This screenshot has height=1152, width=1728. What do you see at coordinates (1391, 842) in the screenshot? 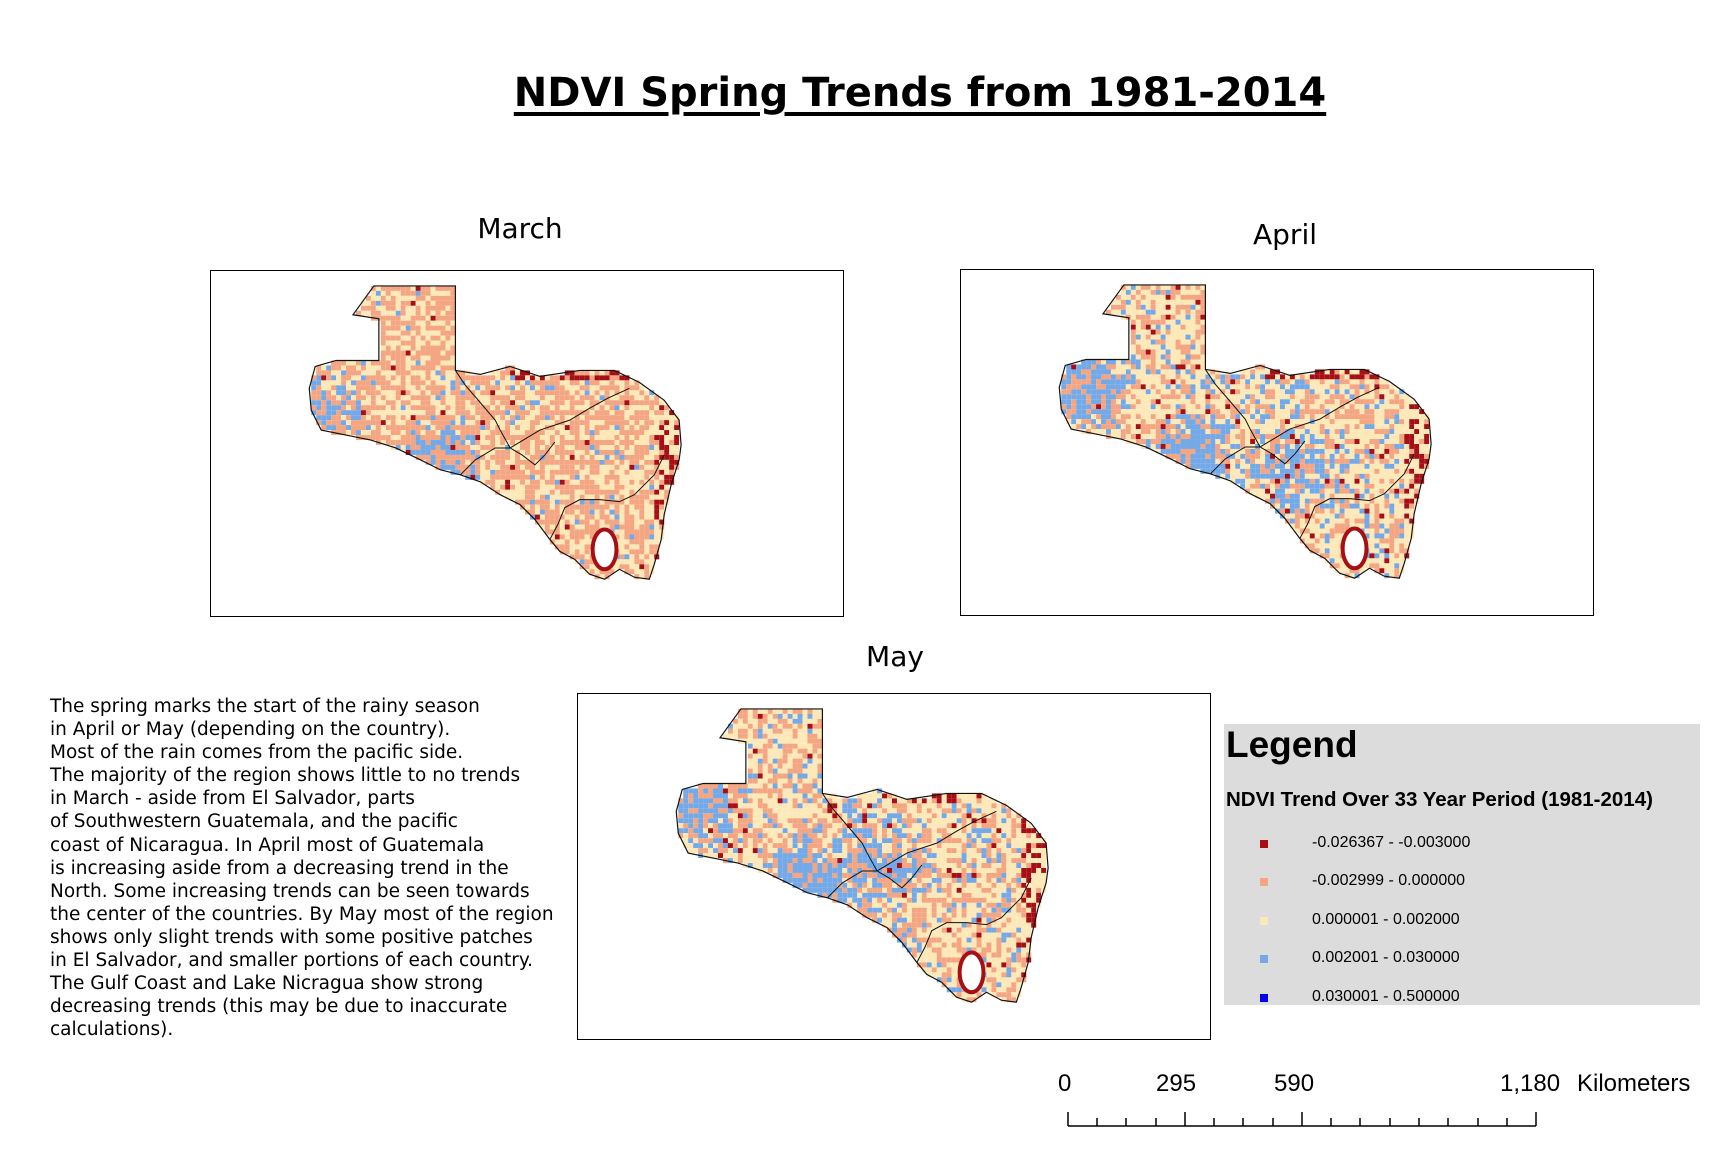
I see `legend-item-label: -0.026367 - -0.003000` at bounding box center [1391, 842].